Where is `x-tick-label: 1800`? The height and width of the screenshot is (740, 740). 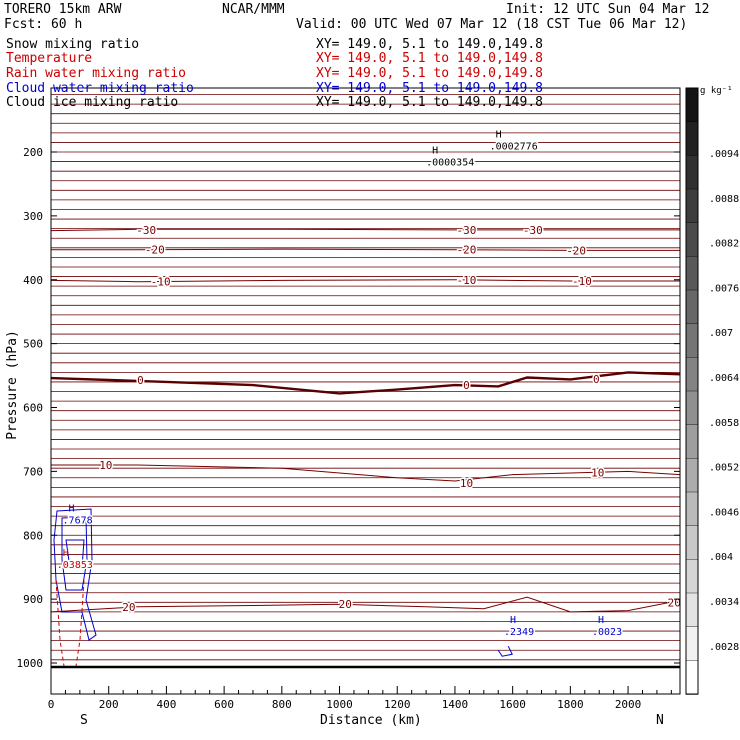
x-tick-label: 1800 is located at coordinates (570, 704).